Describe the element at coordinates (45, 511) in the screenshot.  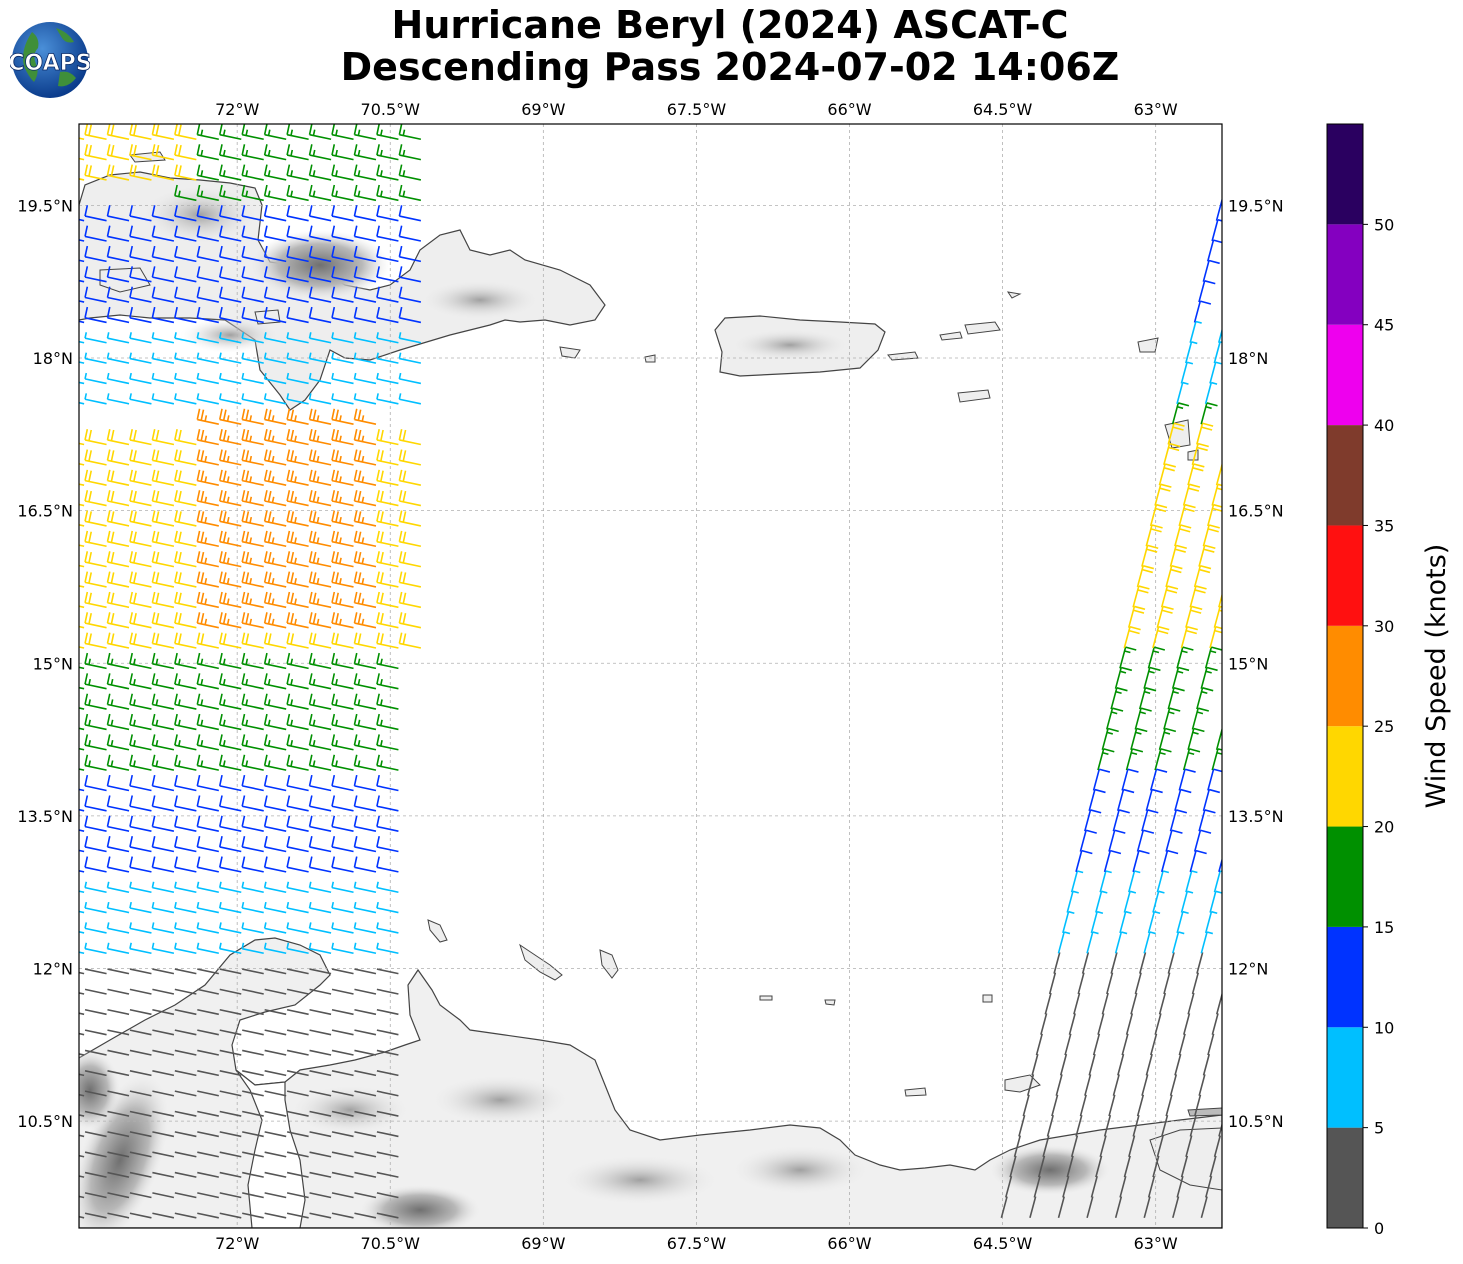
I see `lat-tick-label: 16.5°N` at that location.